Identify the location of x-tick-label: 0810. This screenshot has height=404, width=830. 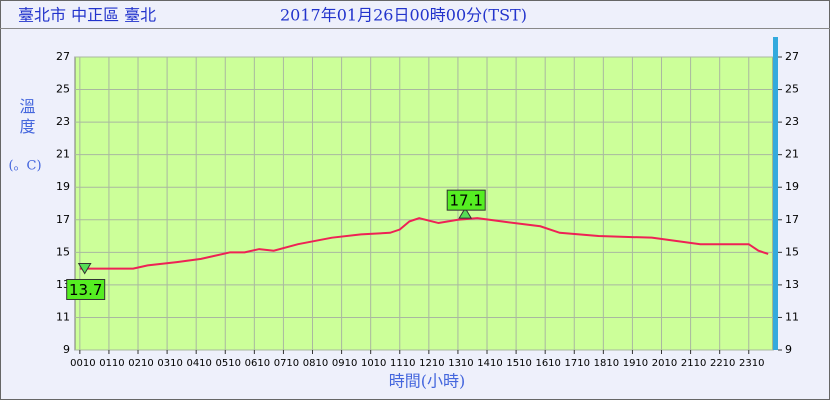
(315, 363).